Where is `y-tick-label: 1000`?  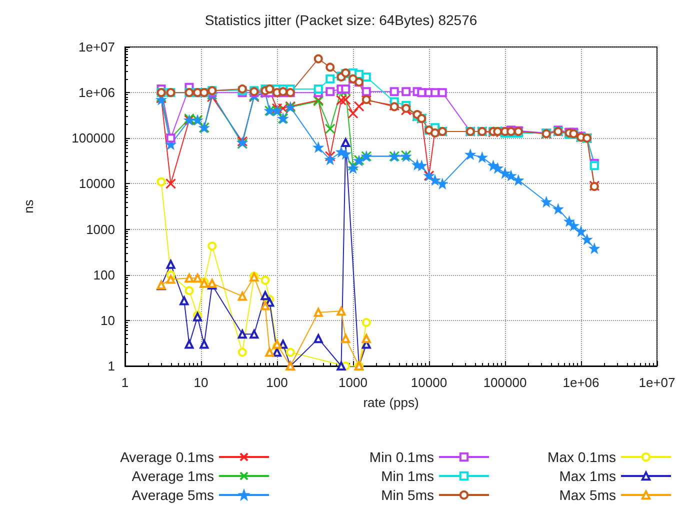 y-tick-label: 1000 is located at coordinates (100, 229).